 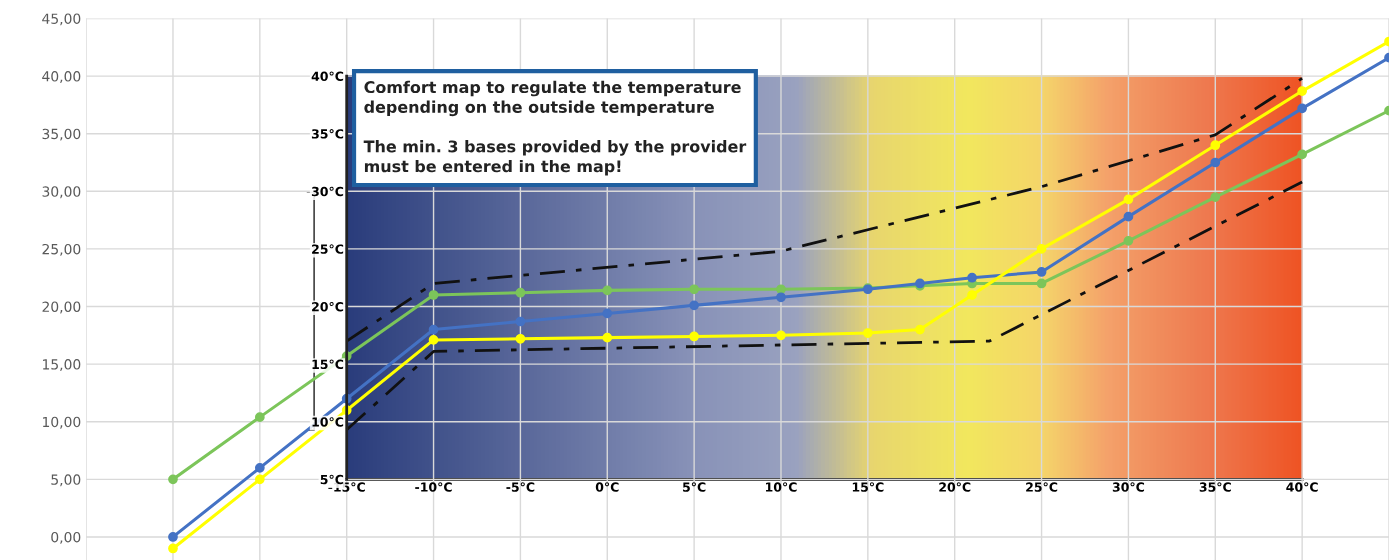 What do you see at coordinates (520, 487) in the screenshot?
I see `x-tick-label: -5°C` at bounding box center [520, 487].